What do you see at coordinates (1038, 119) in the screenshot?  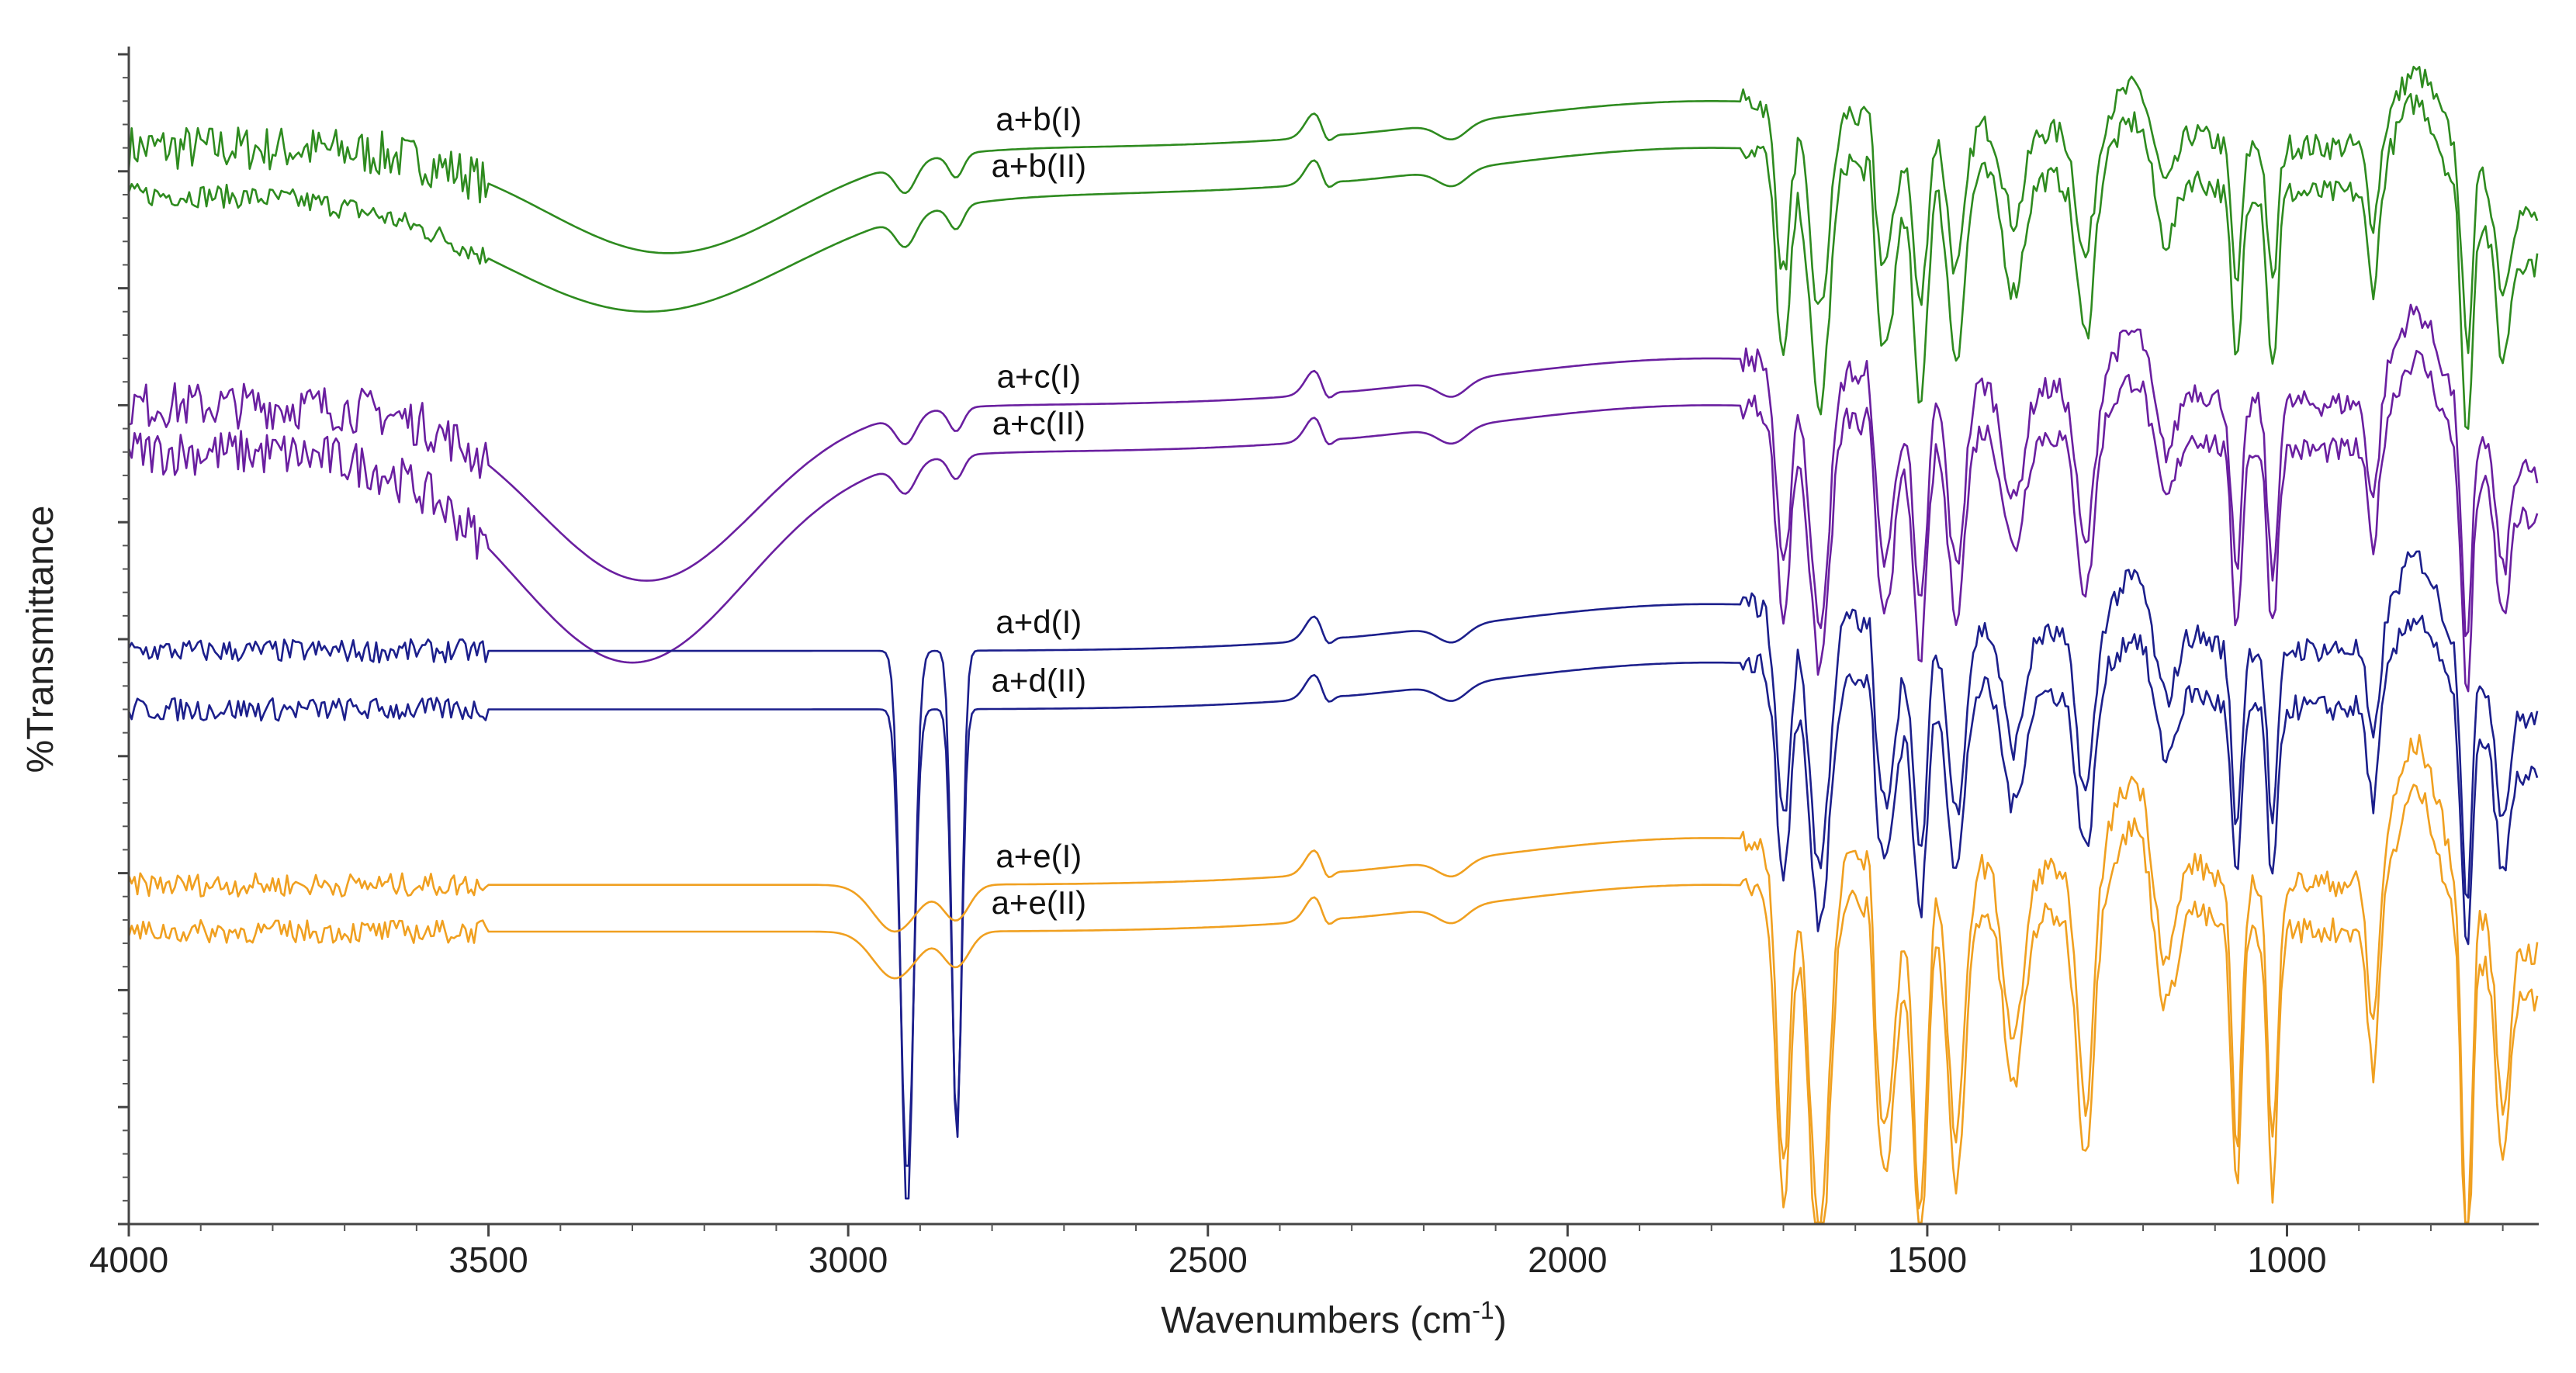 I see `series-label: a+b(I)` at bounding box center [1038, 119].